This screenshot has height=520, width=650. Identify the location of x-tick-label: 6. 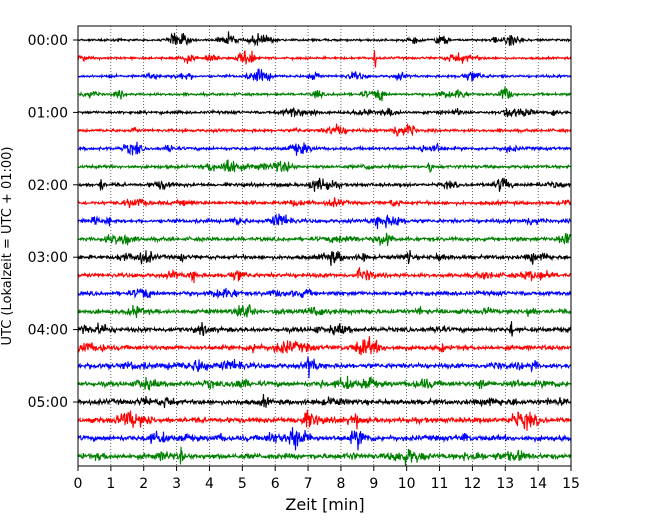
(275, 484).